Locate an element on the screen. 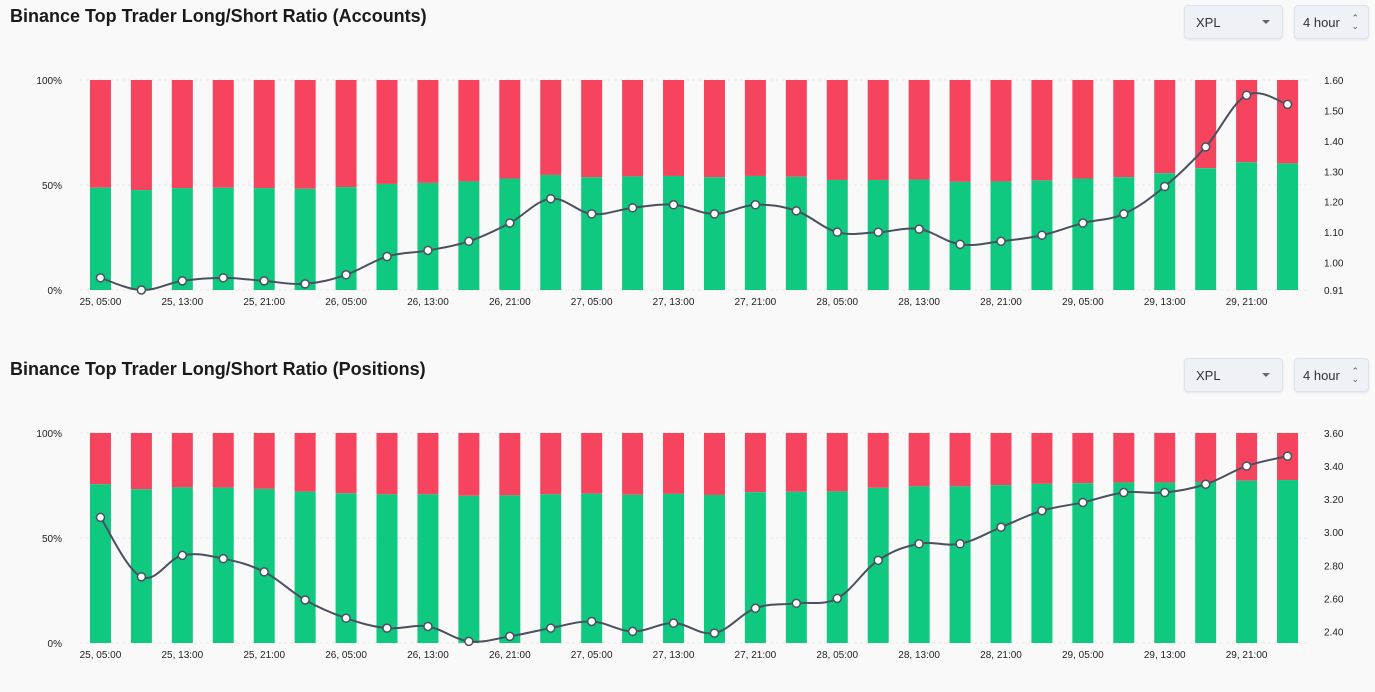 The width and height of the screenshot is (1375, 692). x-tick-label: 29, 13:00 is located at coordinates (1165, 655).